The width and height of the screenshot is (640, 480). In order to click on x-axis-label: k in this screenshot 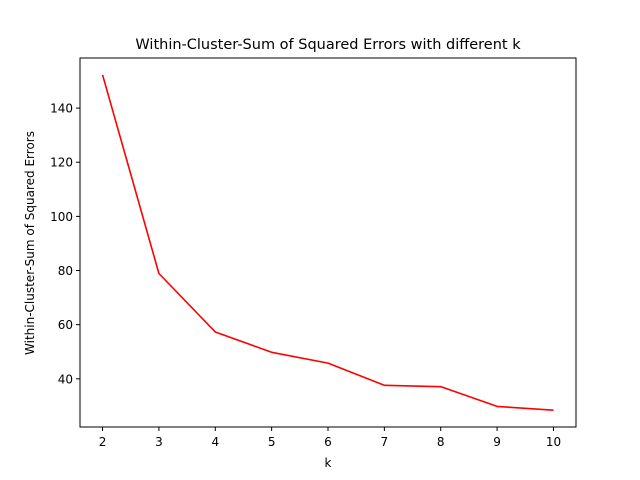, I will do `click(328, 463)`.